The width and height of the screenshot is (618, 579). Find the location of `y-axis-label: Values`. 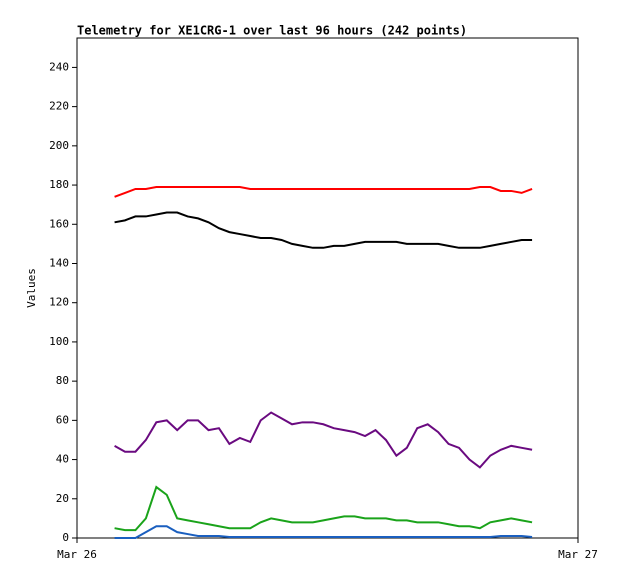

y-axis-label: Values is located at coordinates (31, 288).